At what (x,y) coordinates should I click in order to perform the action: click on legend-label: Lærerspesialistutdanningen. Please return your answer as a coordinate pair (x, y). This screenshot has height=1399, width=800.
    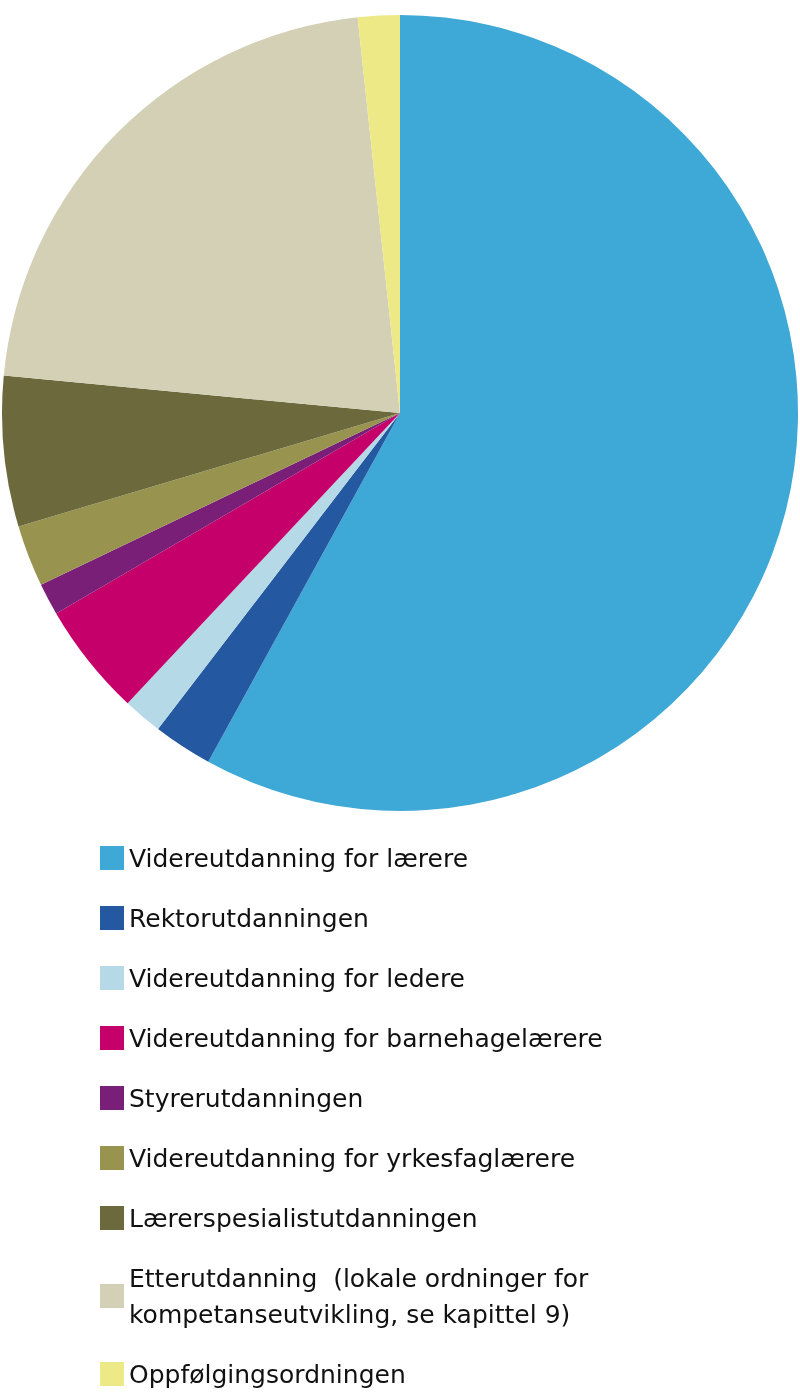
    Looking at the image, I should click on (303, 1218).